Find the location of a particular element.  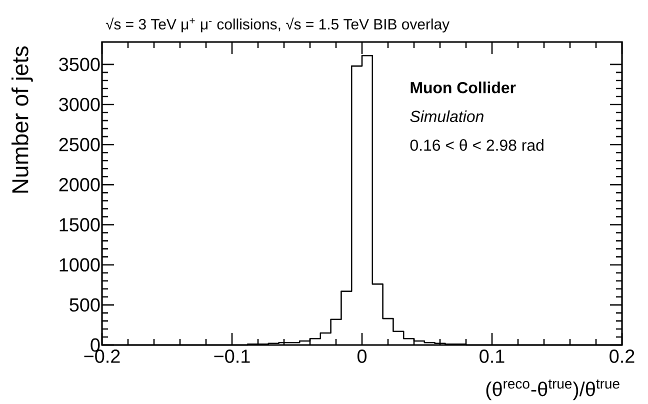

annotation: 0.16 < θ < 2.98 rad is located at coordinates (477, 145).